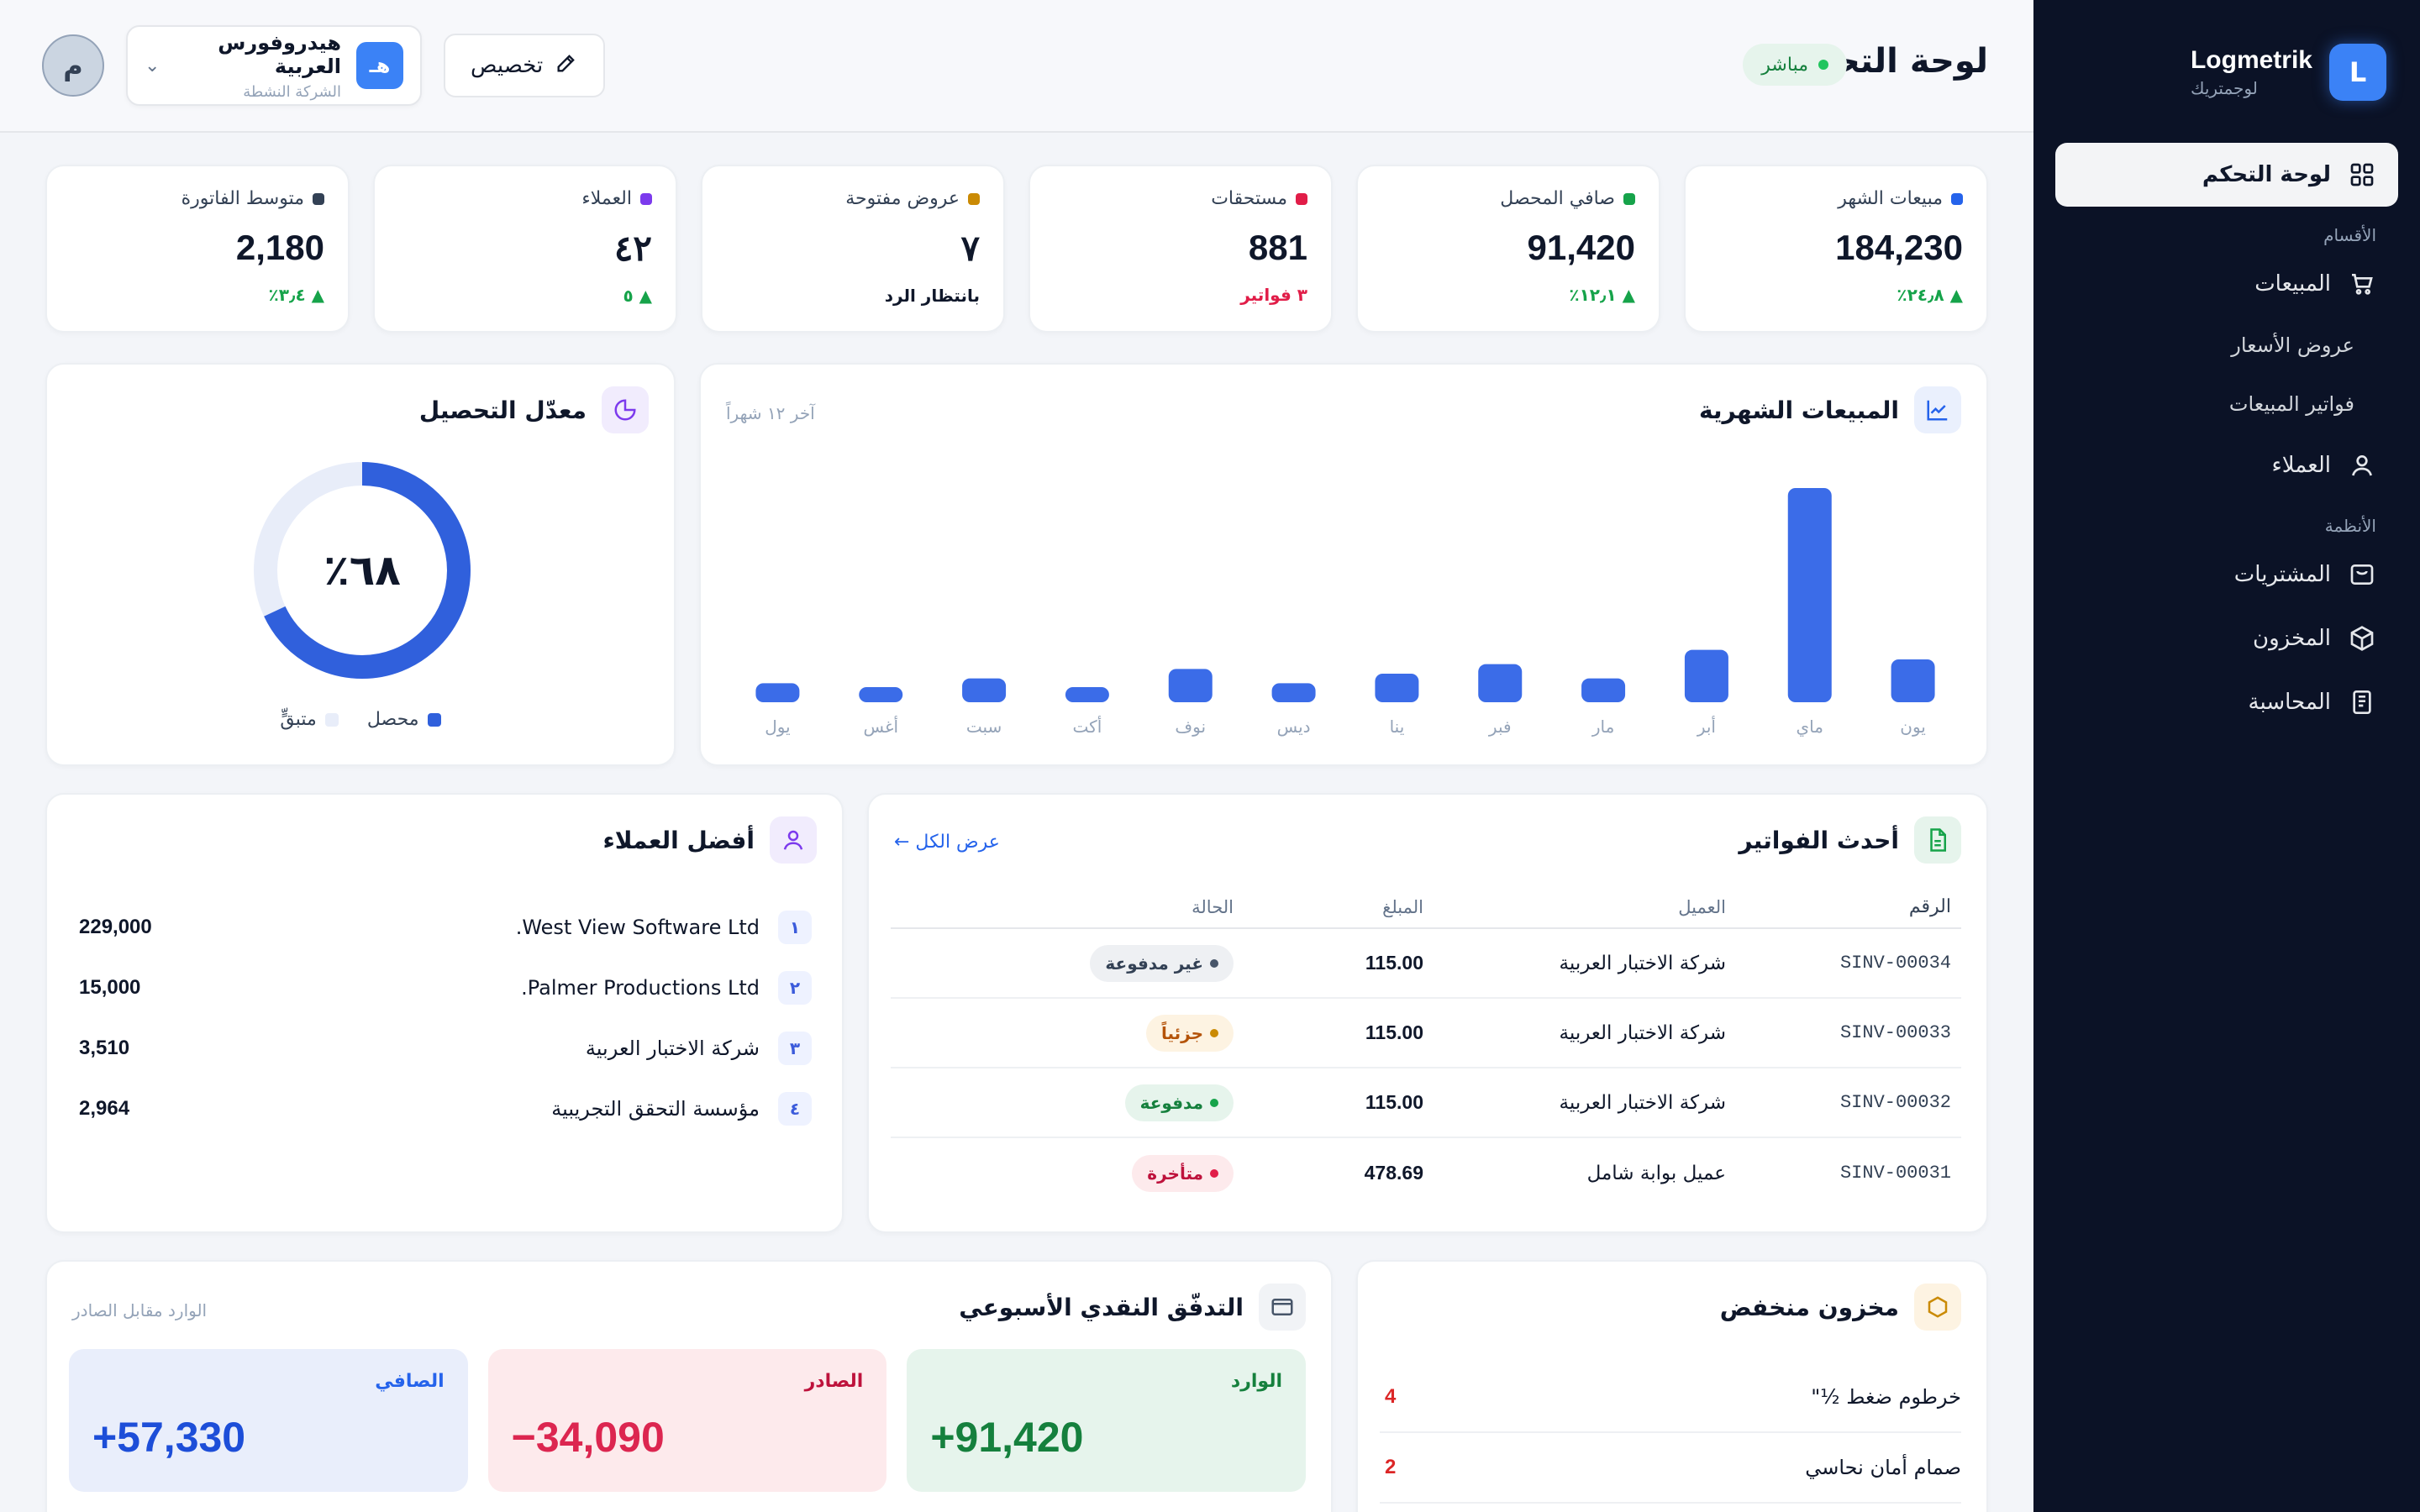  Describe the element at coordinates (678, 840) in the screenshot. I see `card-title: أفضل العملاء` at that location.